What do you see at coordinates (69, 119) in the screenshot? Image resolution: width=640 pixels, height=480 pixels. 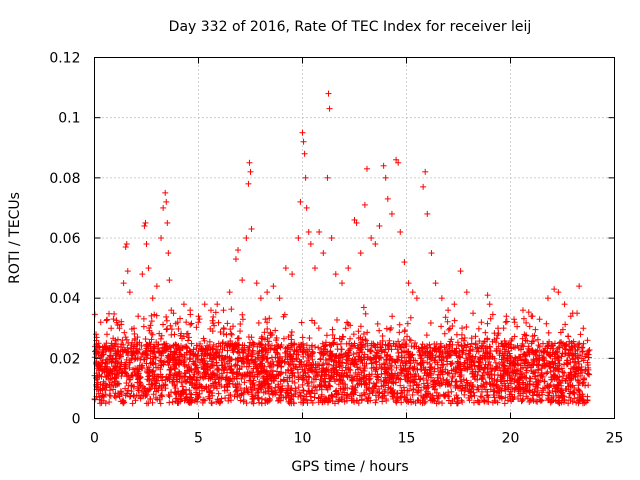 I see `y-tick-label: 0.1` at bounding box center [69, 119].